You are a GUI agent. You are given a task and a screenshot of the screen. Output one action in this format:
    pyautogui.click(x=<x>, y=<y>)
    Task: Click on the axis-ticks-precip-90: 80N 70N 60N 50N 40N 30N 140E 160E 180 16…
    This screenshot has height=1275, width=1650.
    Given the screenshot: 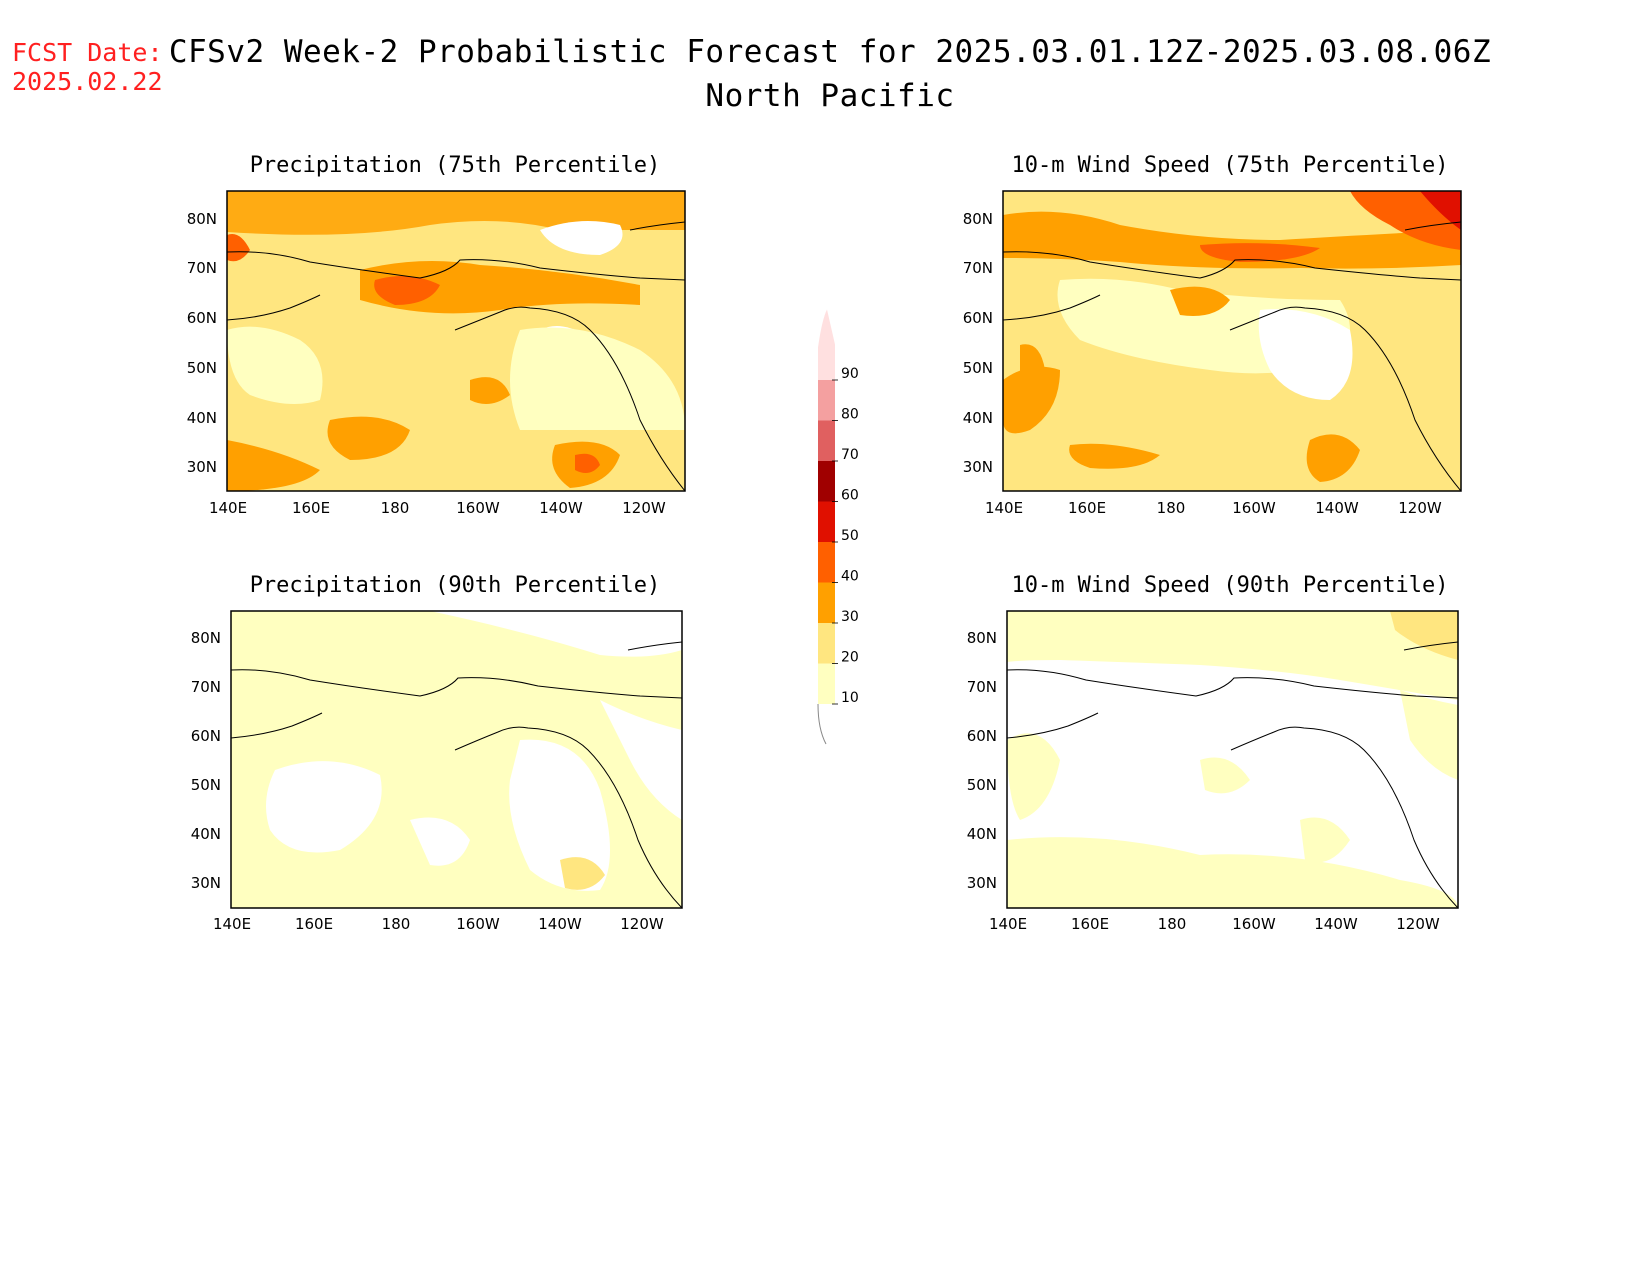 What is the action you would take?
    pyautogui.click(x=427, y=781)
    